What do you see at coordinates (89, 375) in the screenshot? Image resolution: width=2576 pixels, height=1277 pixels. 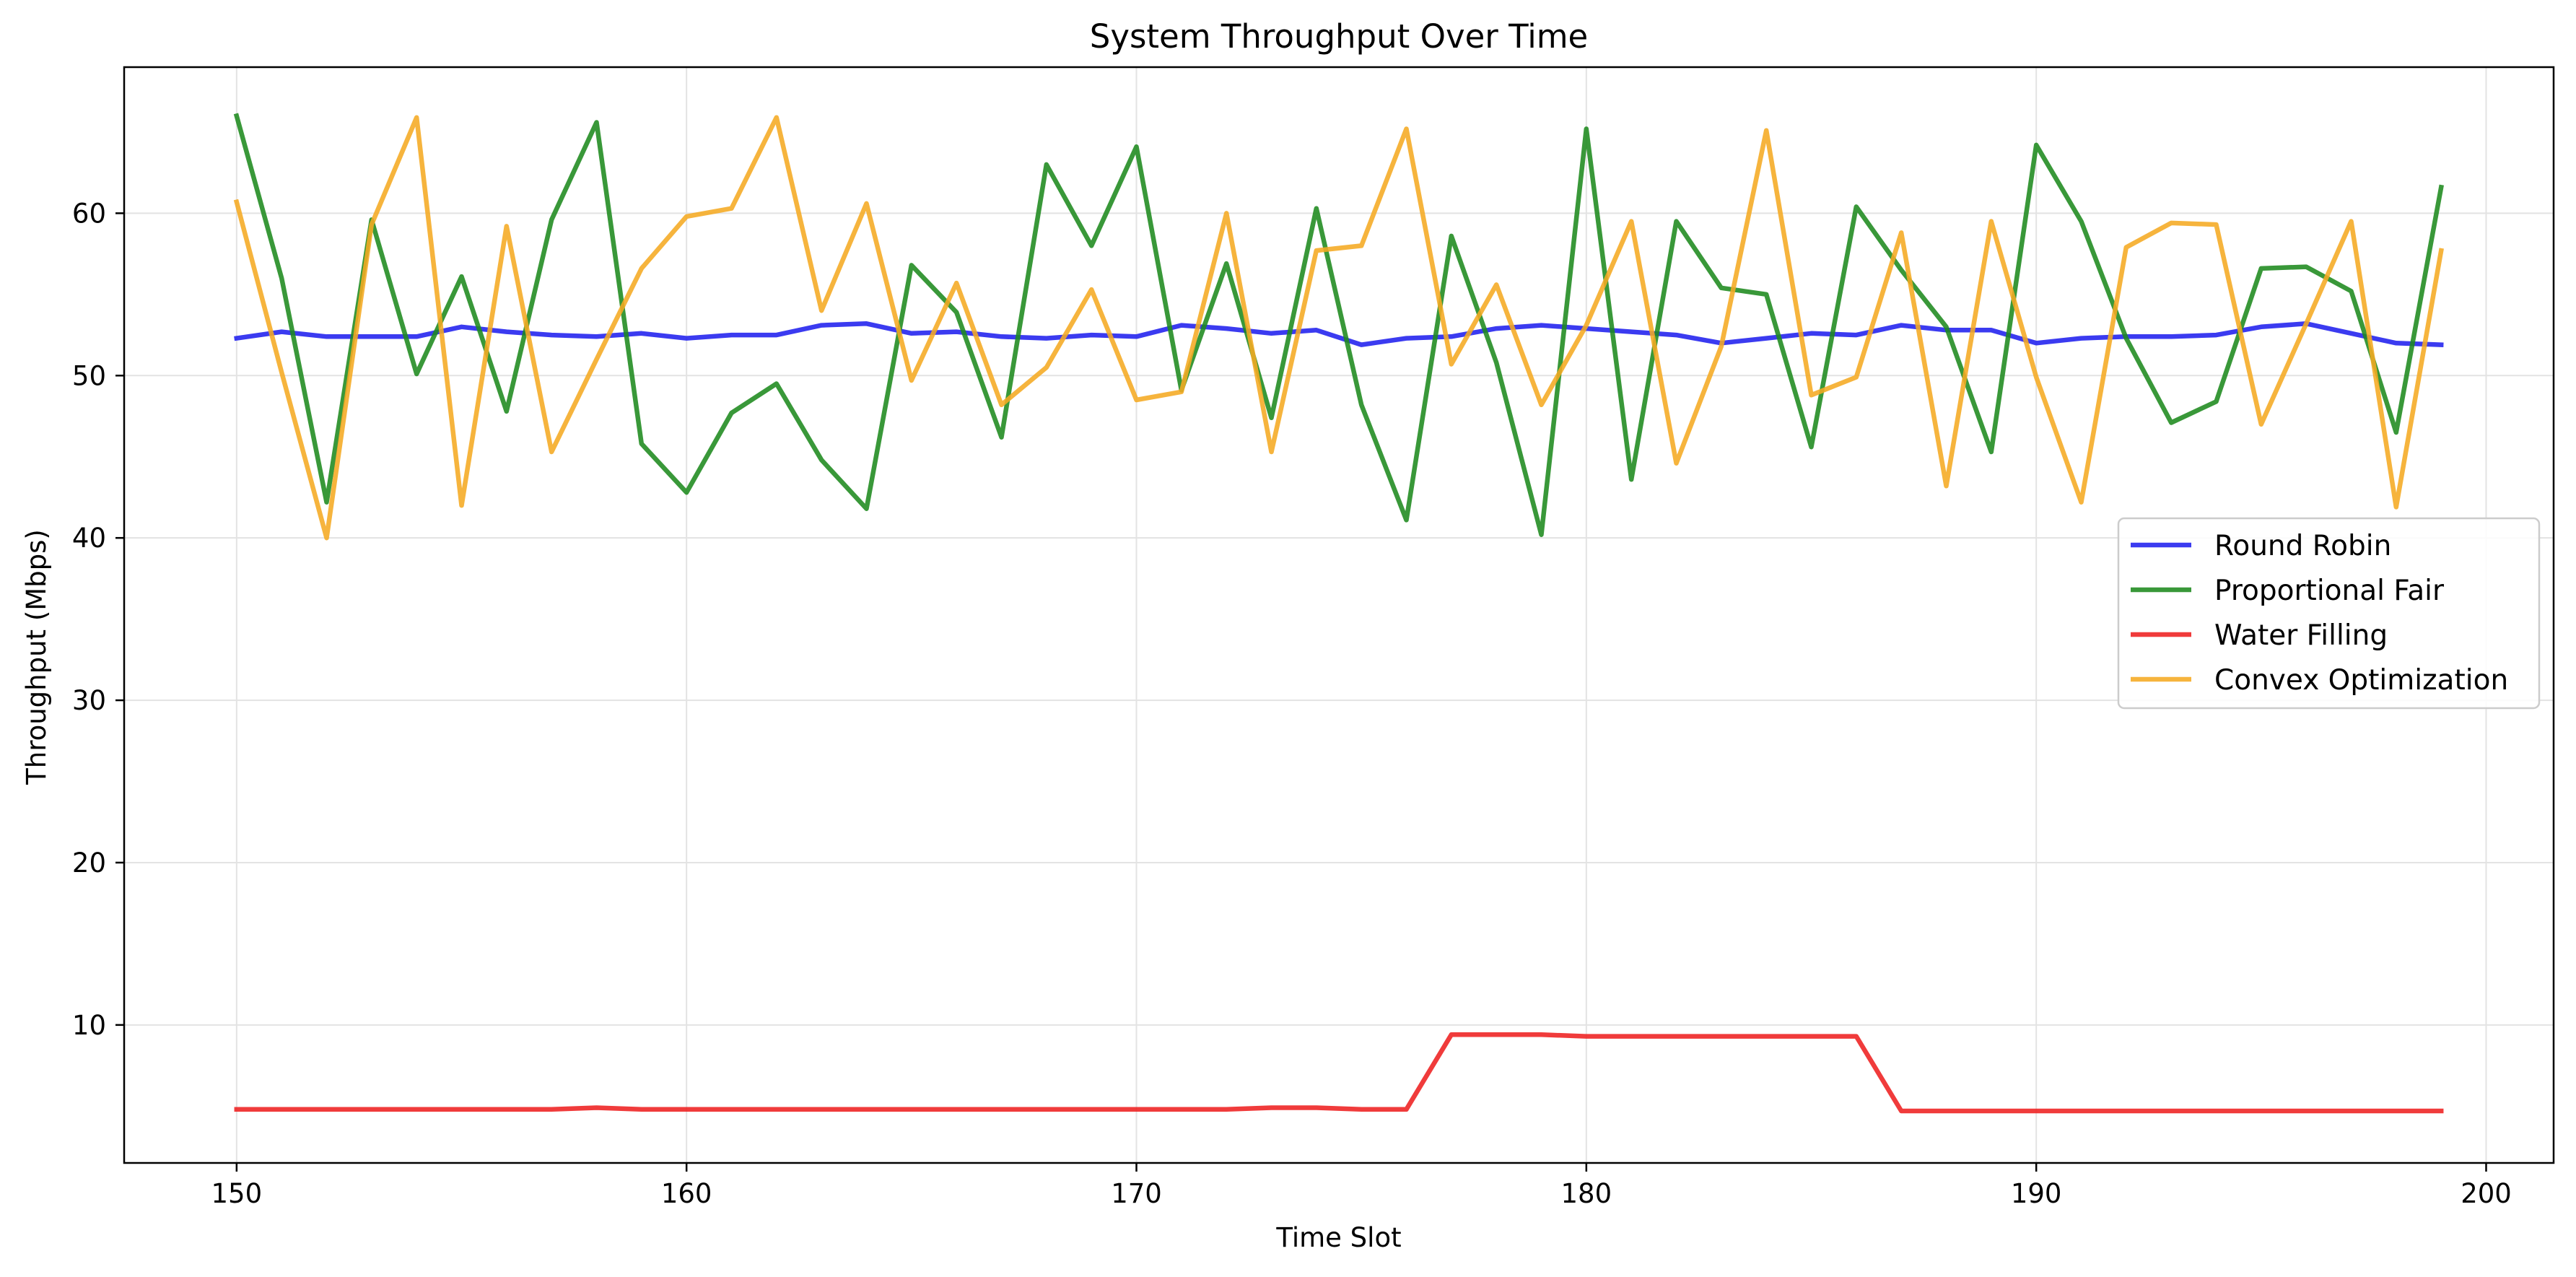 I see `y-tick-label: 50` at bounding box center [89, 375].